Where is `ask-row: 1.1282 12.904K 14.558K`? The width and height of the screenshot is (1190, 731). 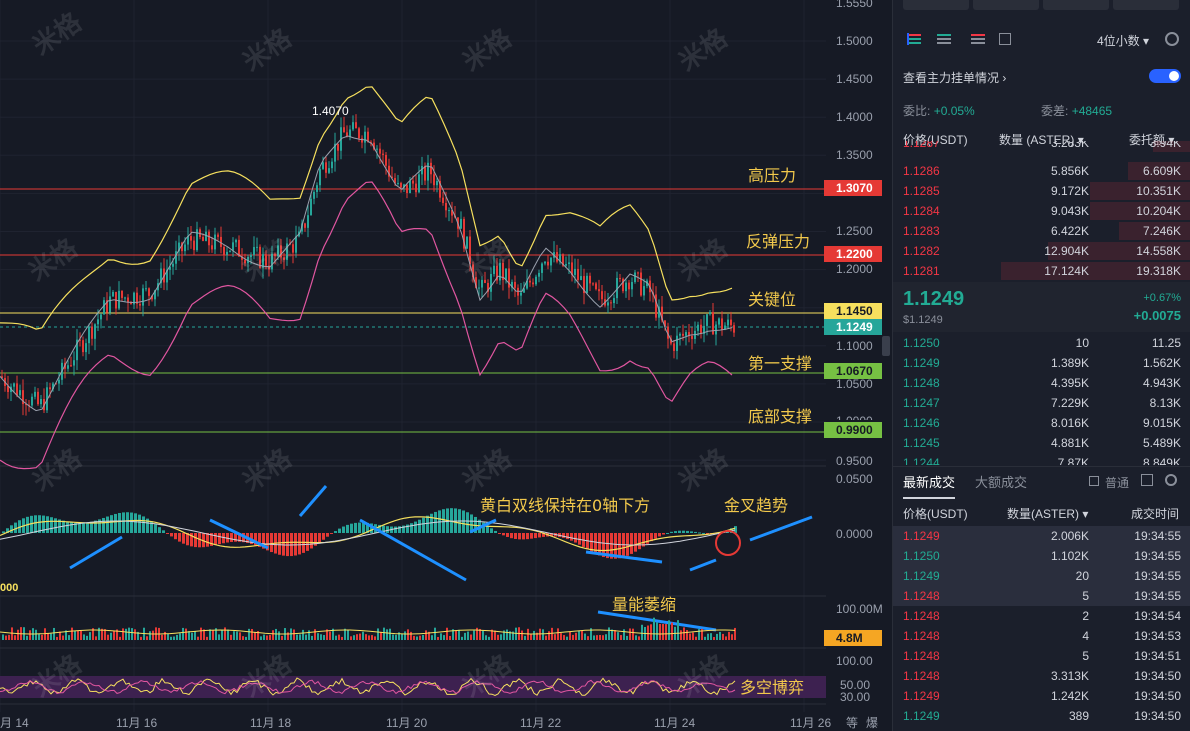
ask-row: 1.1282 12.904K 14.558K is located at coordinates (1041, 251).